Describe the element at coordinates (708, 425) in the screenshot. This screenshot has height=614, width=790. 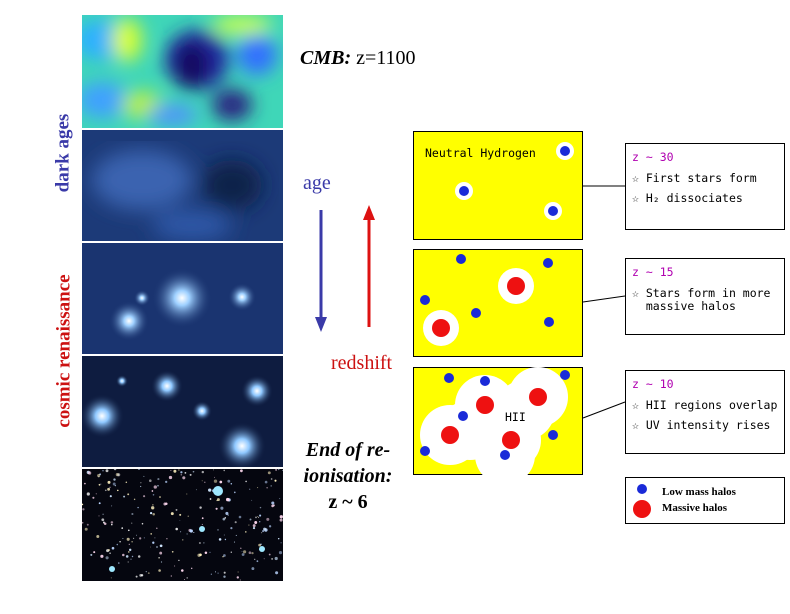
I see `info-z10-line-2-text: UV intensity rises` at that location.